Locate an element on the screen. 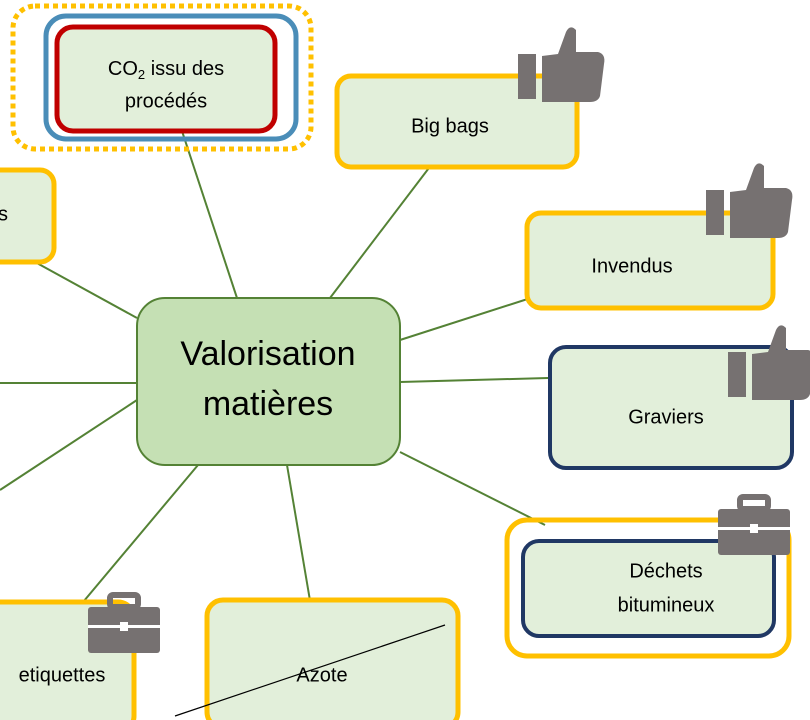 This screenshot has width=810, height=720. center-box is located at coordinates (268, 381).